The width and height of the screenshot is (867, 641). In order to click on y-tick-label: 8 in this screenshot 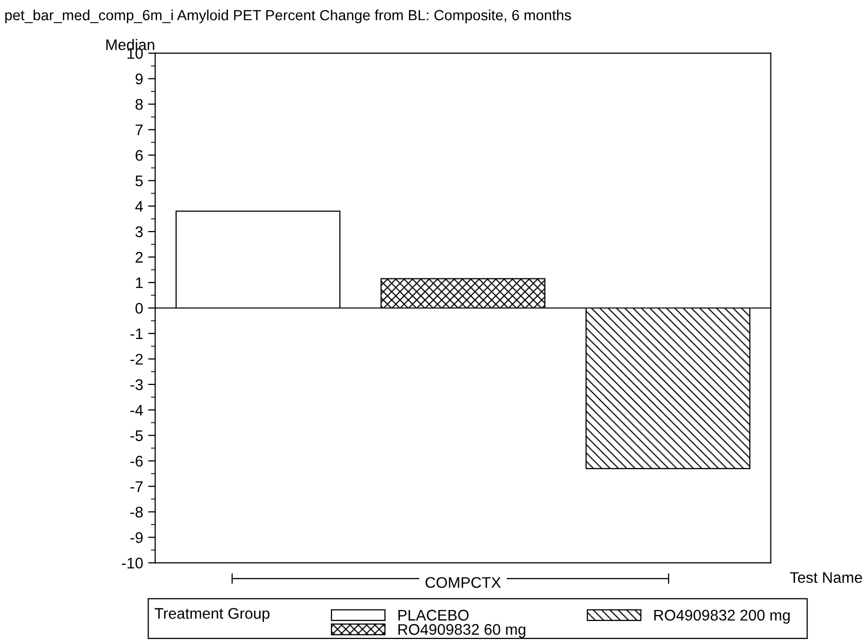, I will do `click(139, 104)`.